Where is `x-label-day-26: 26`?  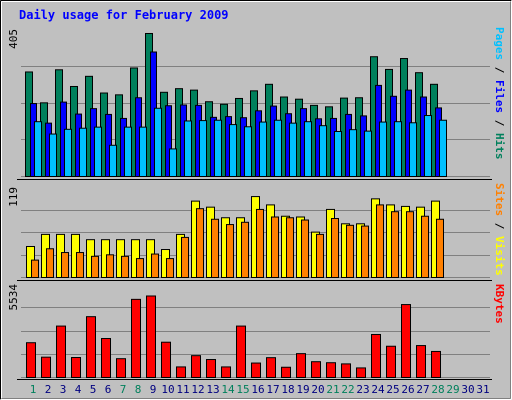
x-label-day-26: 26 is located at coordinates (407, 389).